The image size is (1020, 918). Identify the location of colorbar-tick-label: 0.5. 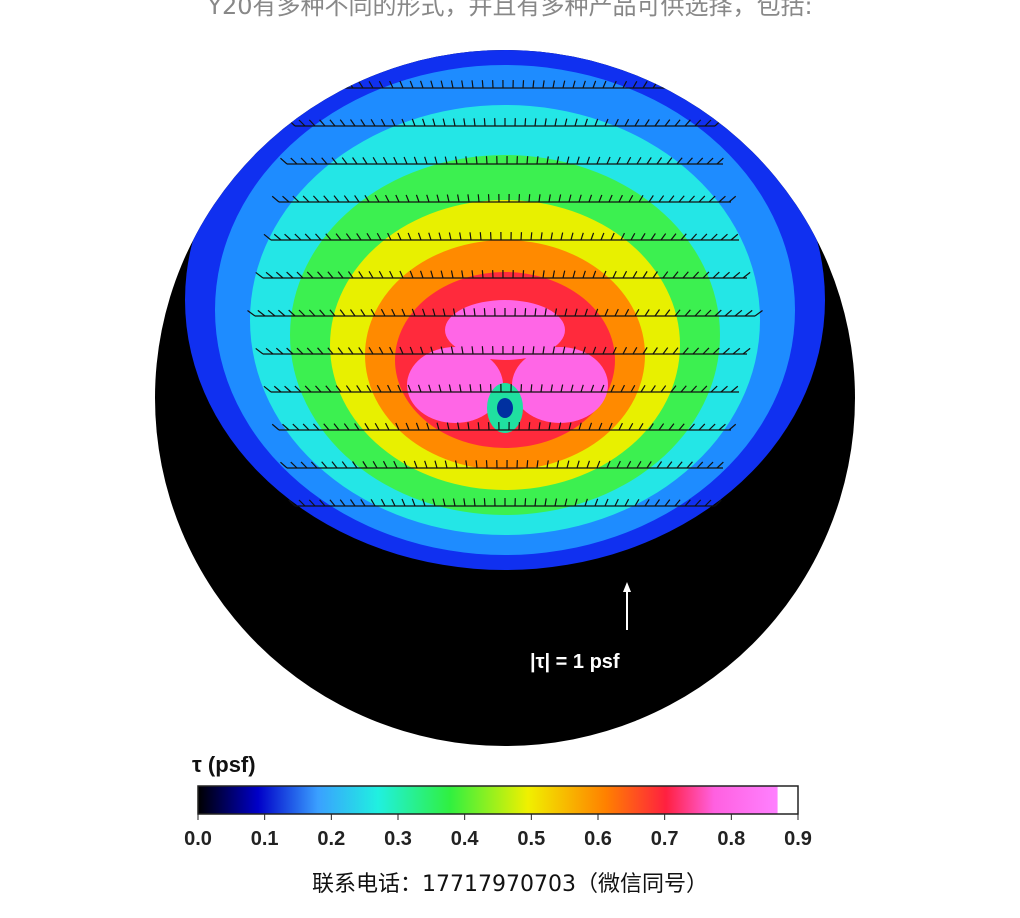
(531, 839).